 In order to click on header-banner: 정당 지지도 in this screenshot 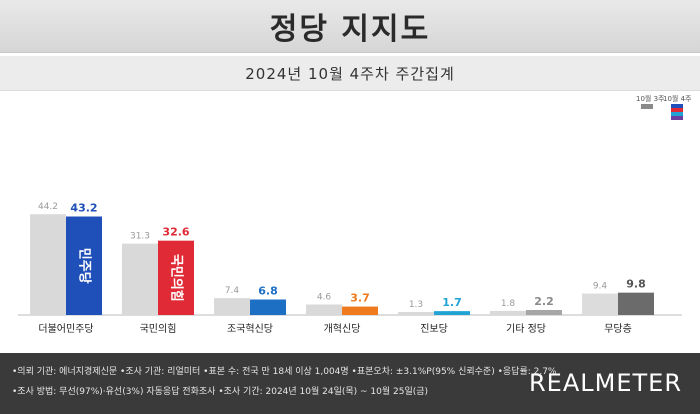, I will do `click(350, 26)`.